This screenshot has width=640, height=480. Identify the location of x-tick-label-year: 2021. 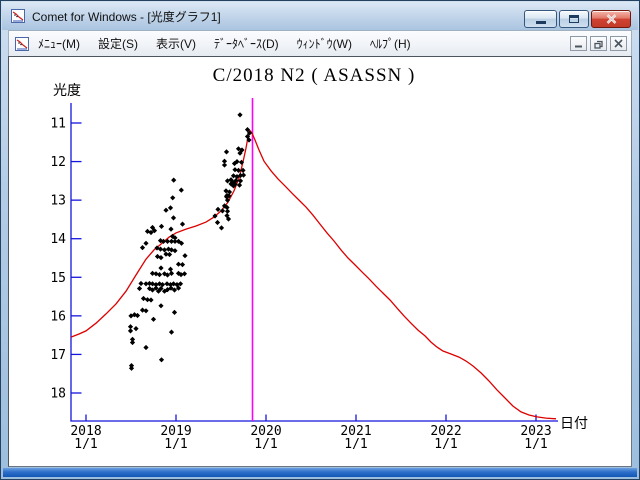
(355, 431).